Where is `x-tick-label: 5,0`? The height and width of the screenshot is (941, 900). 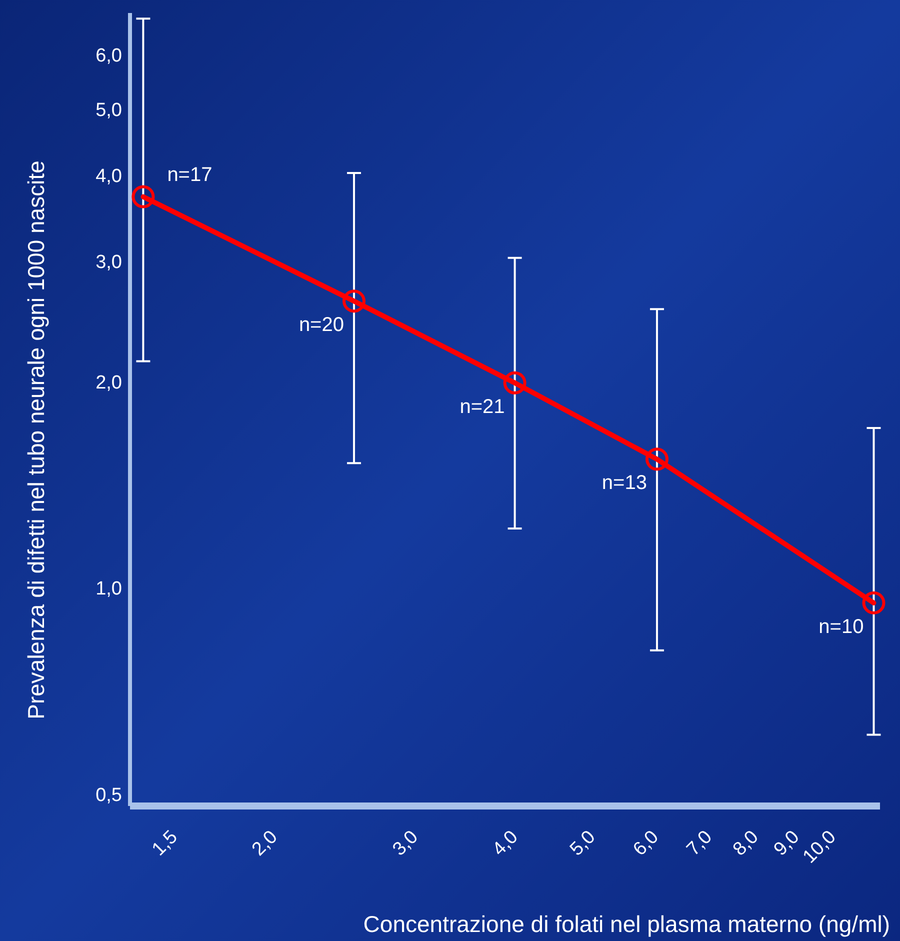
x-tick-label: 5,0 is located at coordinates (583, 843).